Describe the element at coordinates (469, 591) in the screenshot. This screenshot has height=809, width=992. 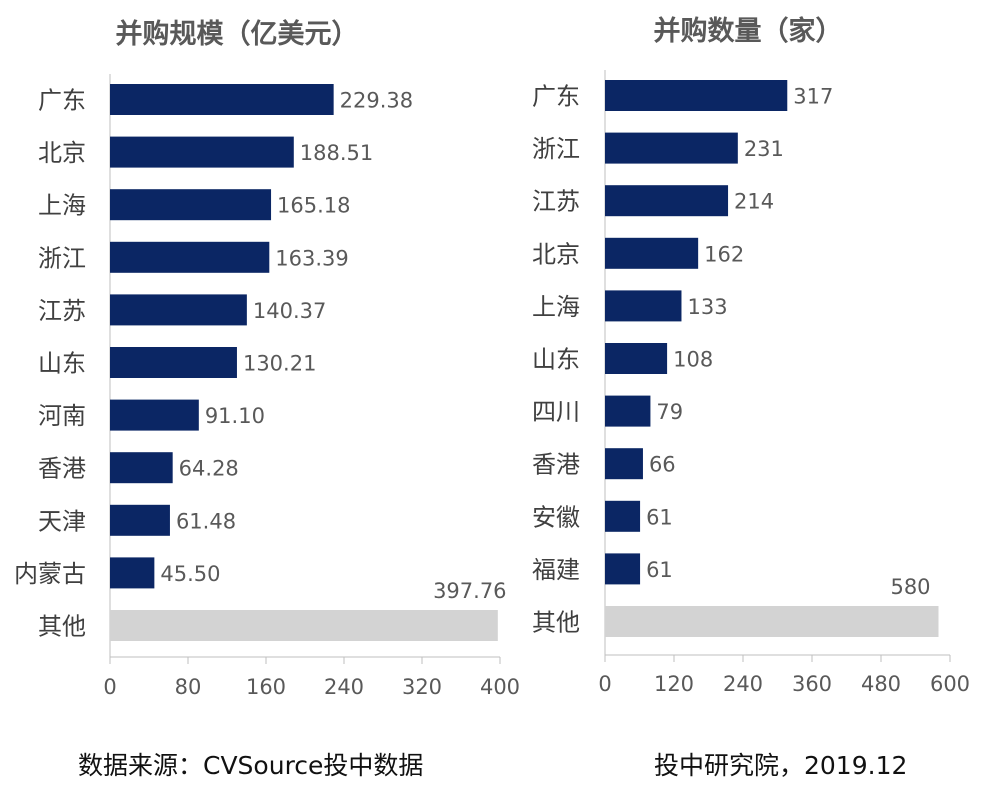
I see `value-label-scale-10: 397.76` at that location.